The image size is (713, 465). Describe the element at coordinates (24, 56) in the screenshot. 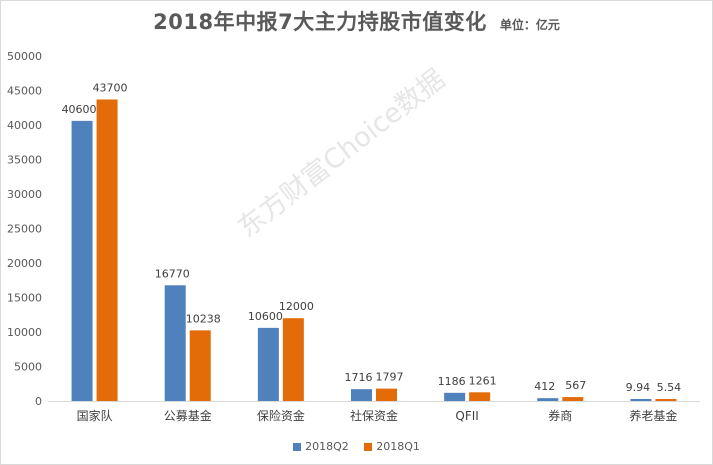

I see `y-tick-label: 50000` at that location.